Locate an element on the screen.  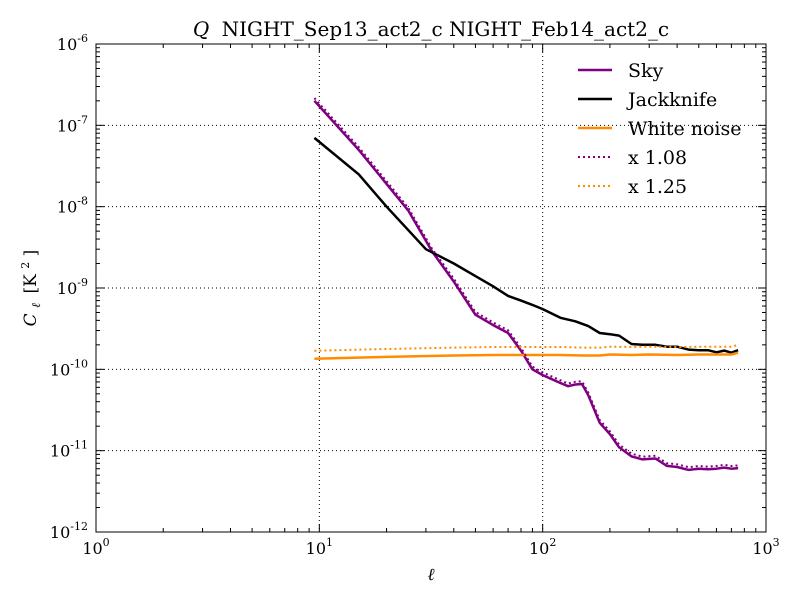
legend: Sky Jackknife White noise x 1.08 x 1.25 is located at coordinates (660, 129).